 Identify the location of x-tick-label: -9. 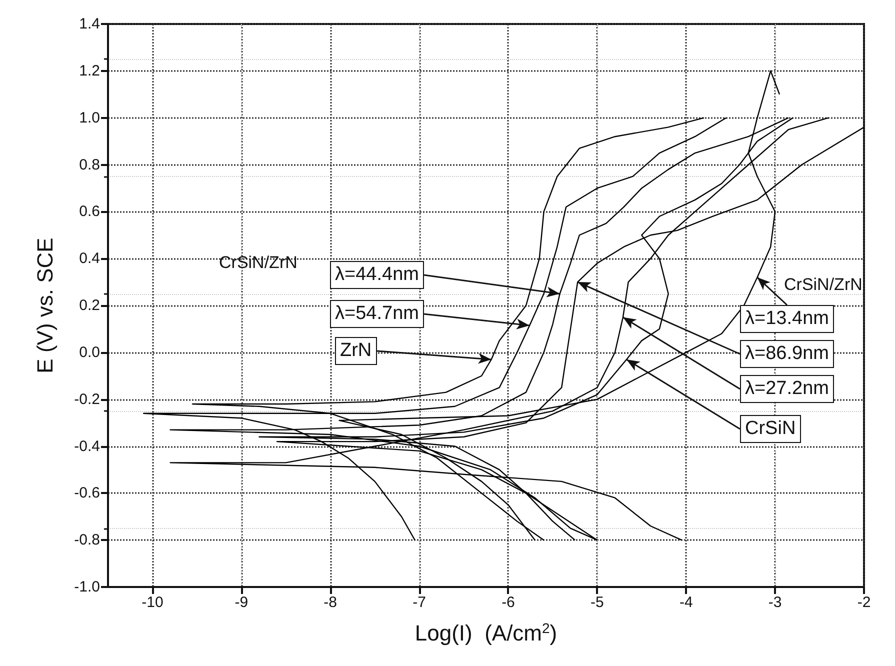
(241, 602).